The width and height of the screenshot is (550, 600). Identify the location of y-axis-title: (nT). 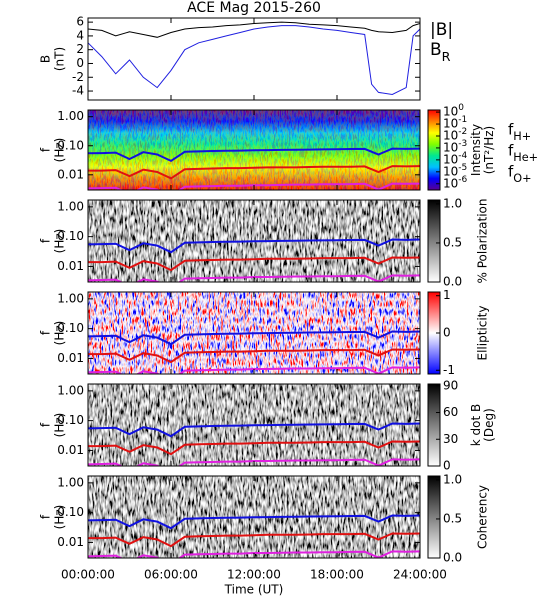
(60, 59).